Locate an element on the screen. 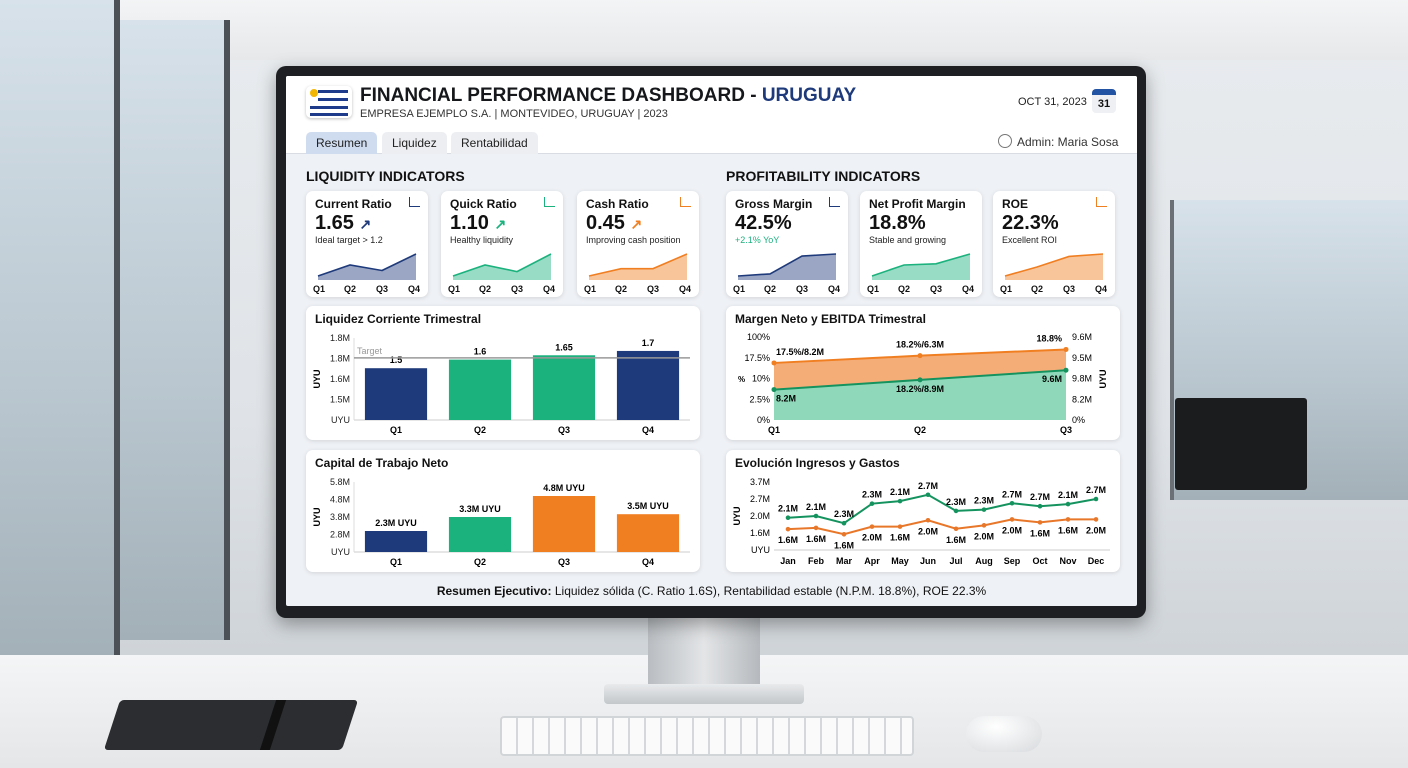 The image size is (1408, 768). kpi-value: 22.3% is located at coordinates (1030, 223).